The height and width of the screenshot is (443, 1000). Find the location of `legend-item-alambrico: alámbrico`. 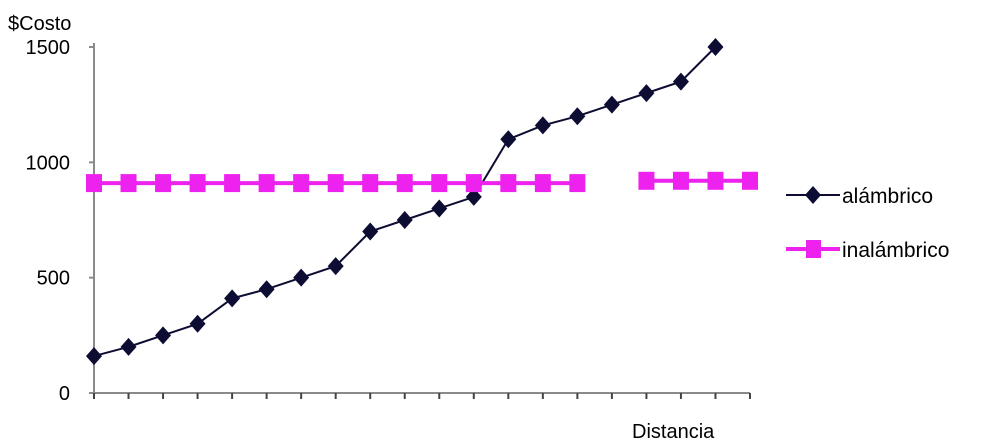

legend-item-alambrico: alámbrico is located at coordinates (859, 196).